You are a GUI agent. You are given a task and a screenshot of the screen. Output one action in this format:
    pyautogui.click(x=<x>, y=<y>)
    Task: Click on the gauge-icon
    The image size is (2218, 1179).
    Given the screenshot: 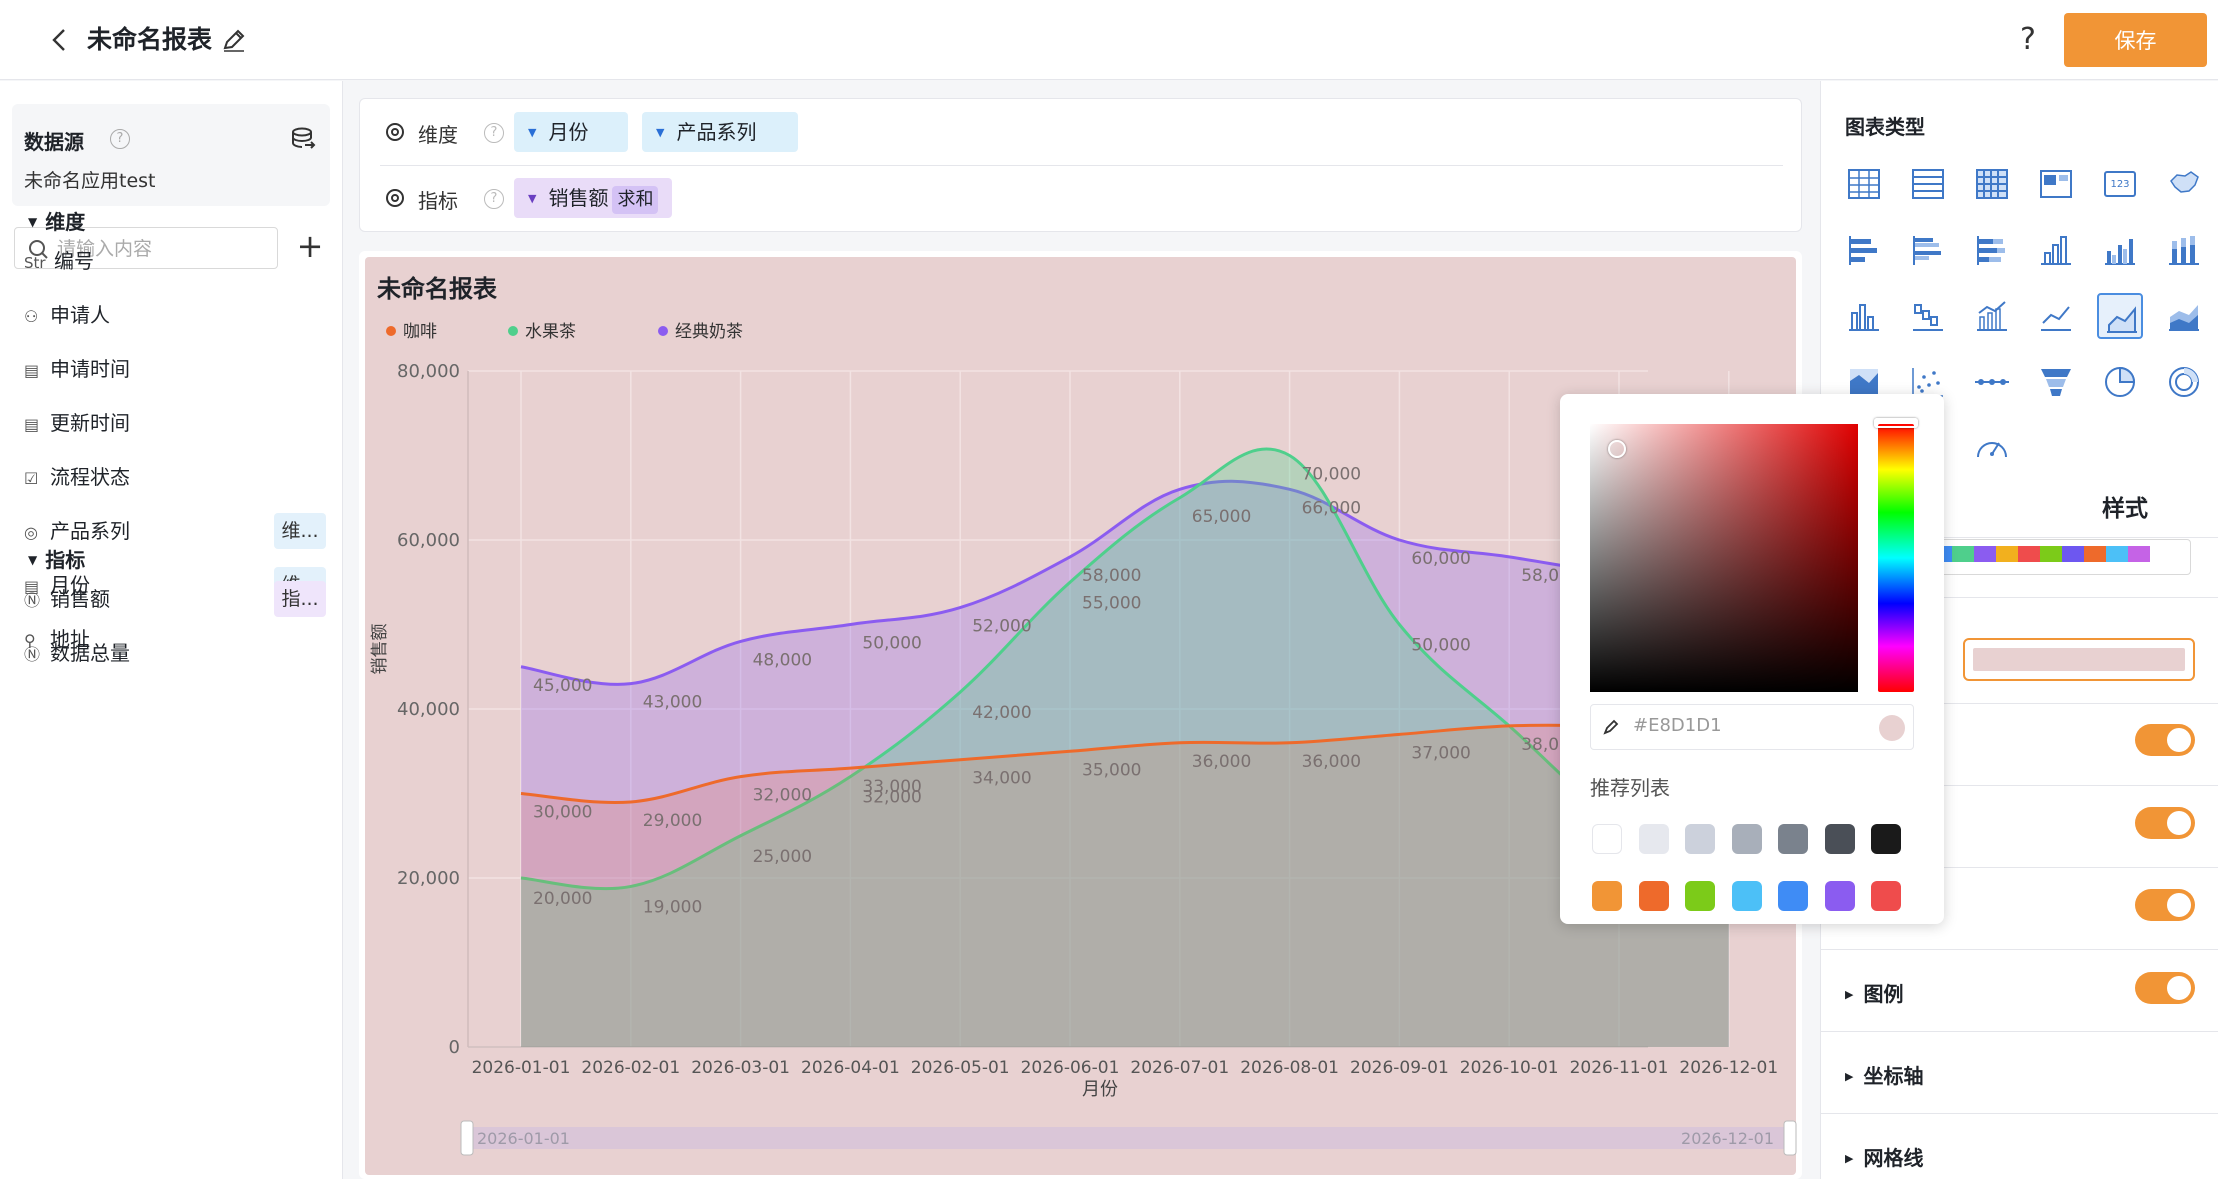 What is the action you would take?
    pyautogui.click(x=1992, y=448)
    